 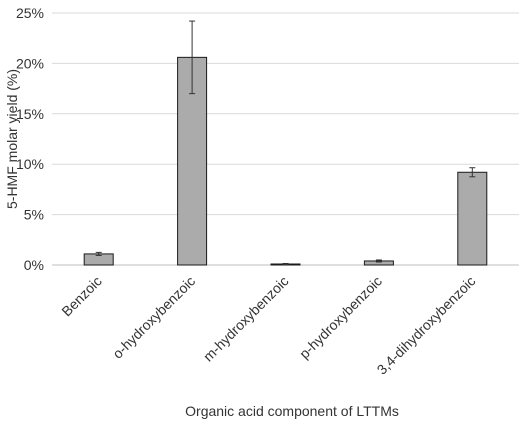 What do you see at coordinates (246, 319) in the screenshot?
I see `x-tick-label: m-hydroxybenzoic` at bounding box center [246, 319].